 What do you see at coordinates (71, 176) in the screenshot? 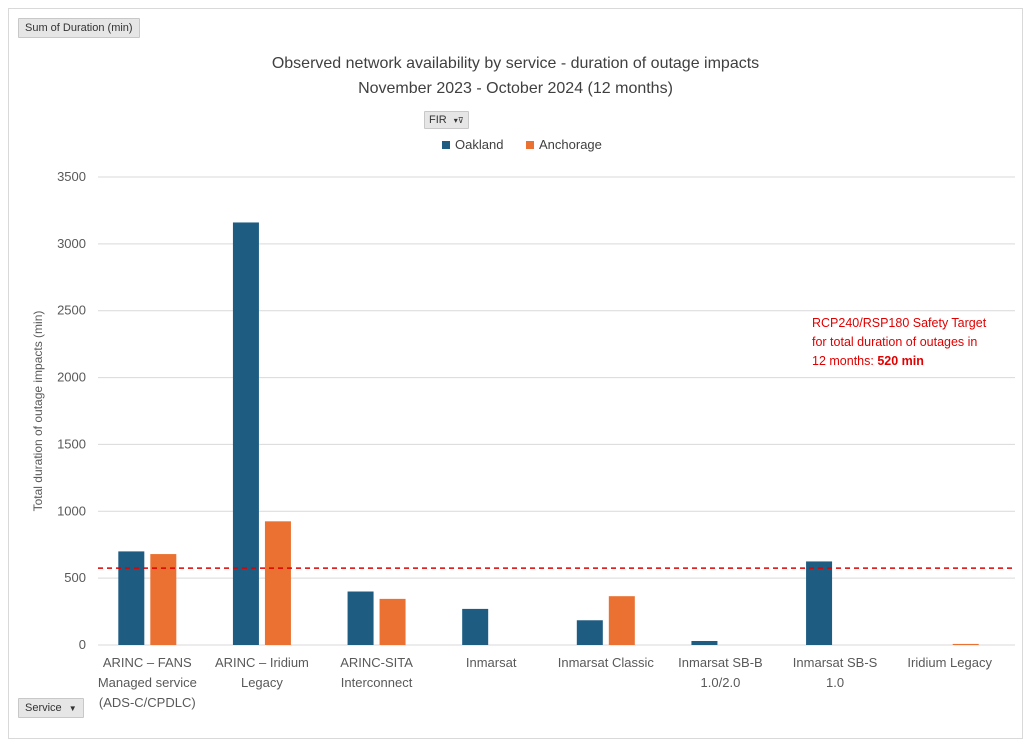
I see `y-tick-label: 3500` at bounding box center [71, 176].